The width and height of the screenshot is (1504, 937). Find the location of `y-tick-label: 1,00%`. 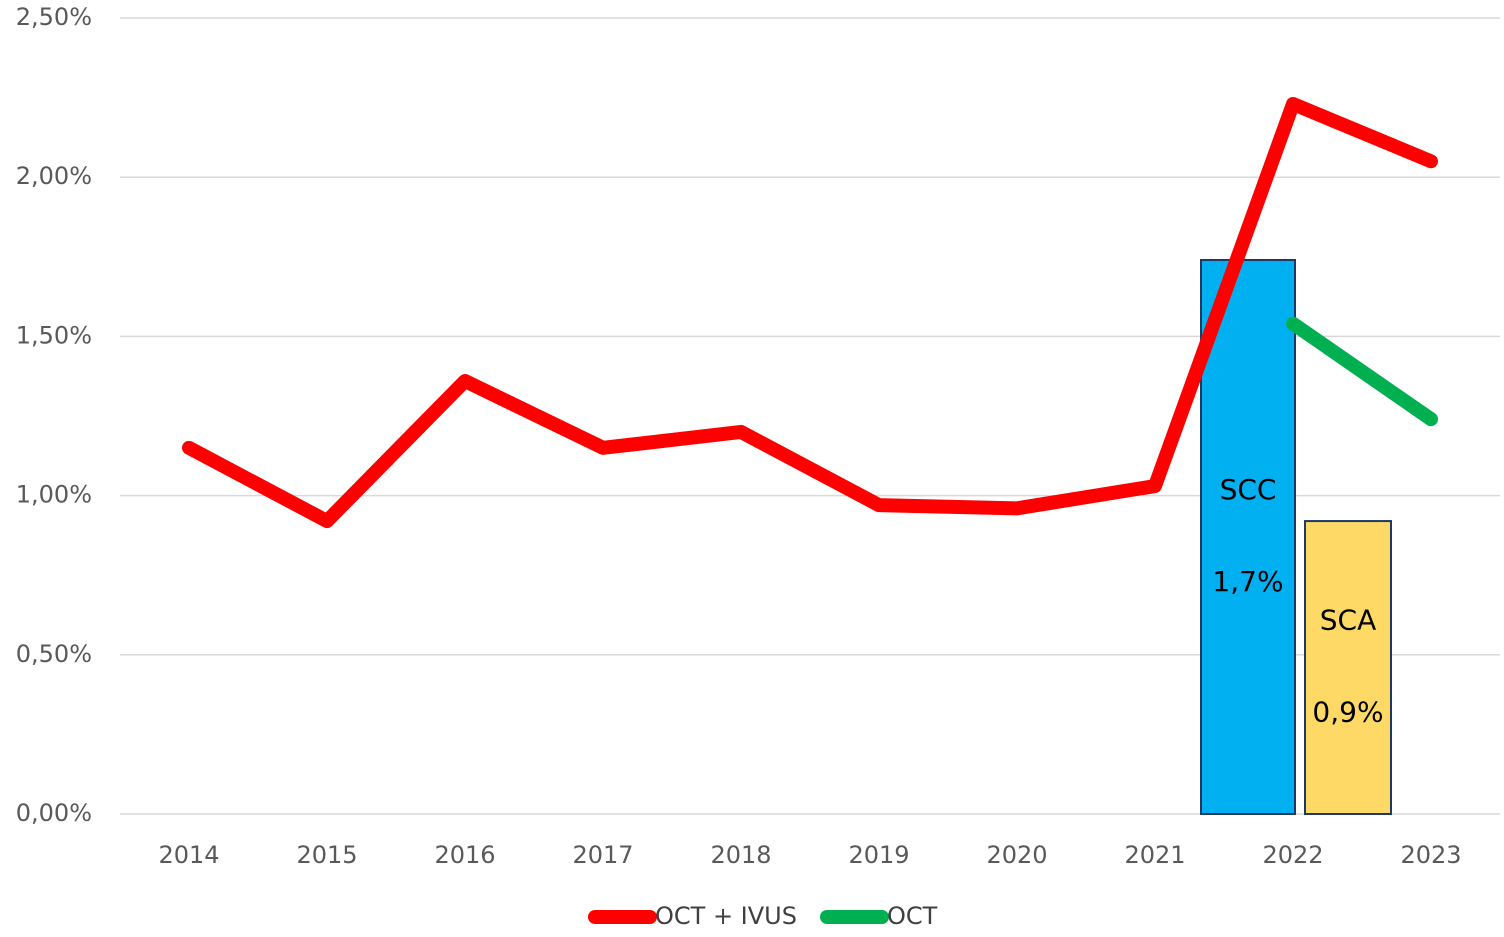

y-tick-label: 1,00% is located at coordinates (54, 495).